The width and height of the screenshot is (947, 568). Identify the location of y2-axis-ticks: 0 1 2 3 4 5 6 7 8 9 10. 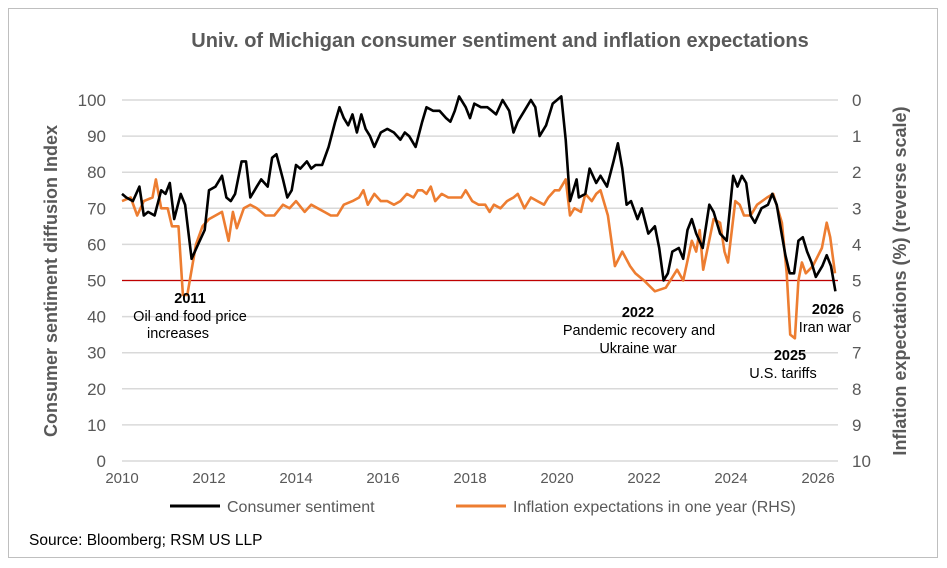
(861, 281).